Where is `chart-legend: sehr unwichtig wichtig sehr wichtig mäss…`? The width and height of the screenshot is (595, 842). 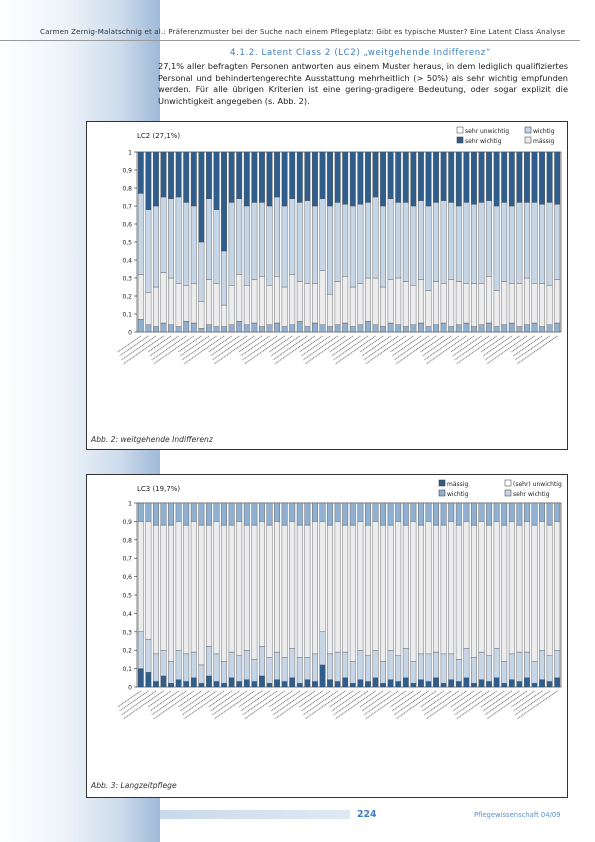
chart-legend: sehr unwichtig wichtig sehr wichtig mäss… is located at coordinates (505, 135).